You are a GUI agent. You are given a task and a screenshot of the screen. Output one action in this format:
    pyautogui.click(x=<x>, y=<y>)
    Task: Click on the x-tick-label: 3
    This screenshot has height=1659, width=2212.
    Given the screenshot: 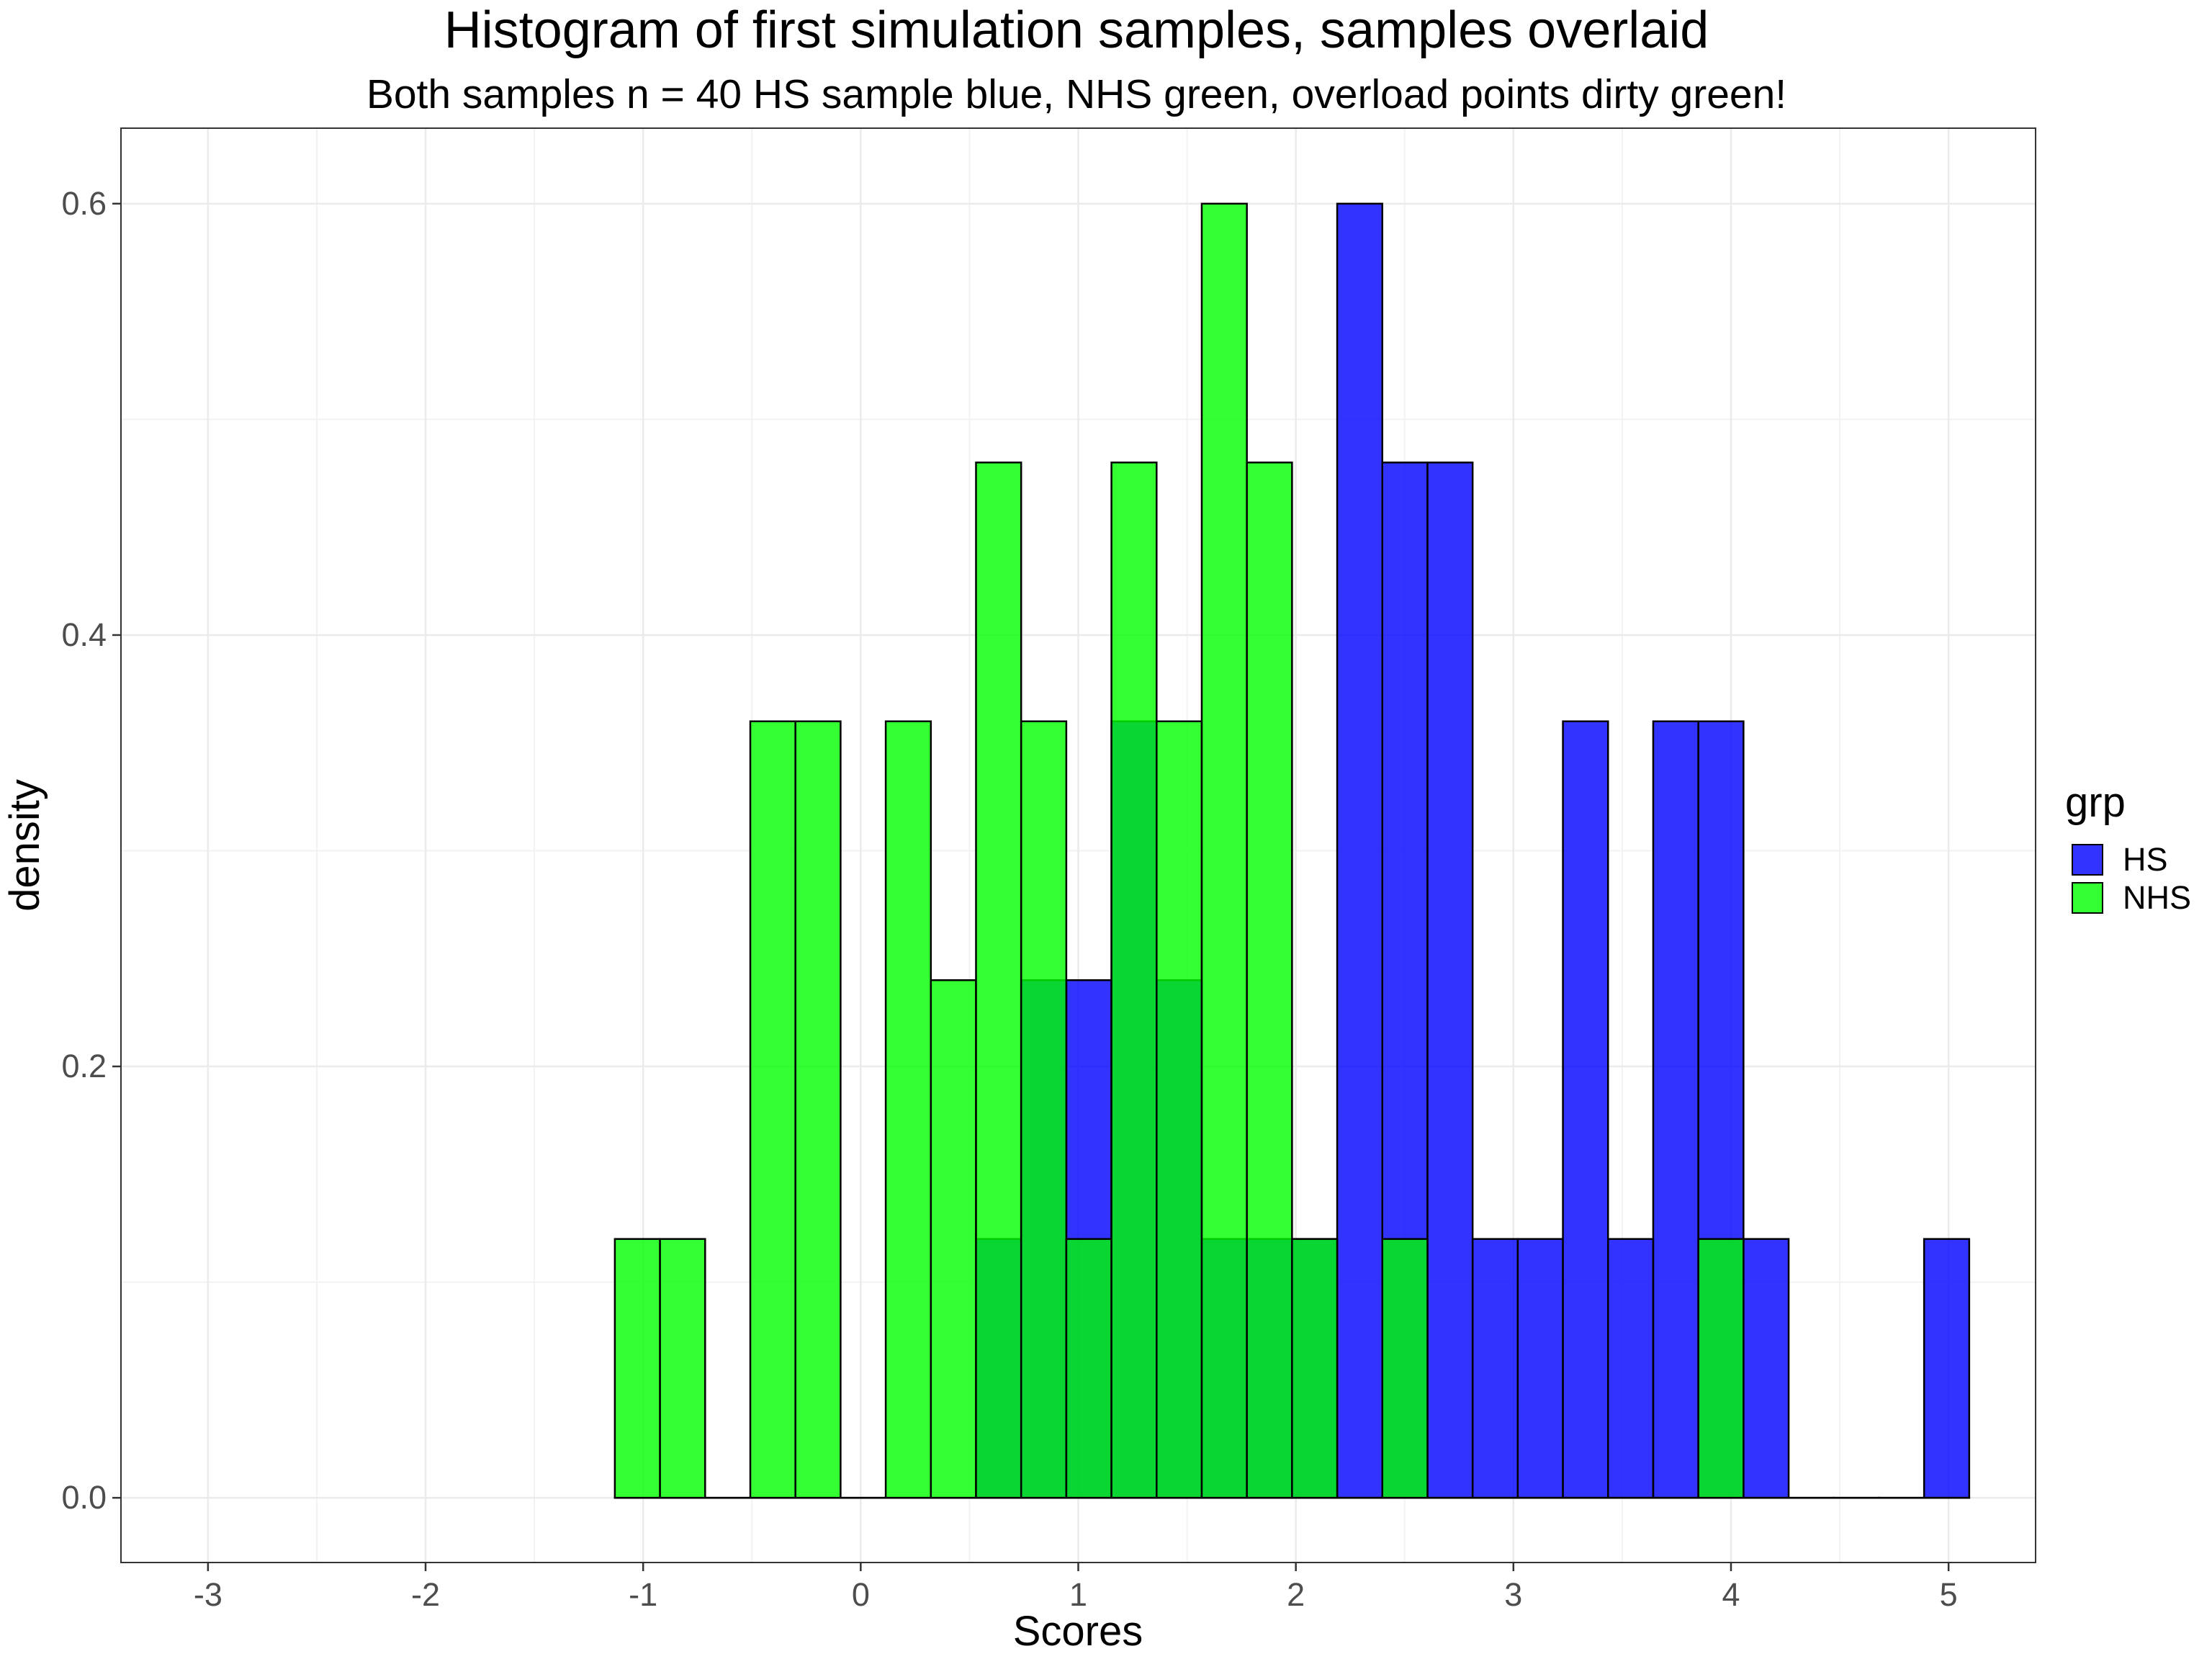 What is the action you would take?
    pyautogui.click(x=1513, y=1595)
    